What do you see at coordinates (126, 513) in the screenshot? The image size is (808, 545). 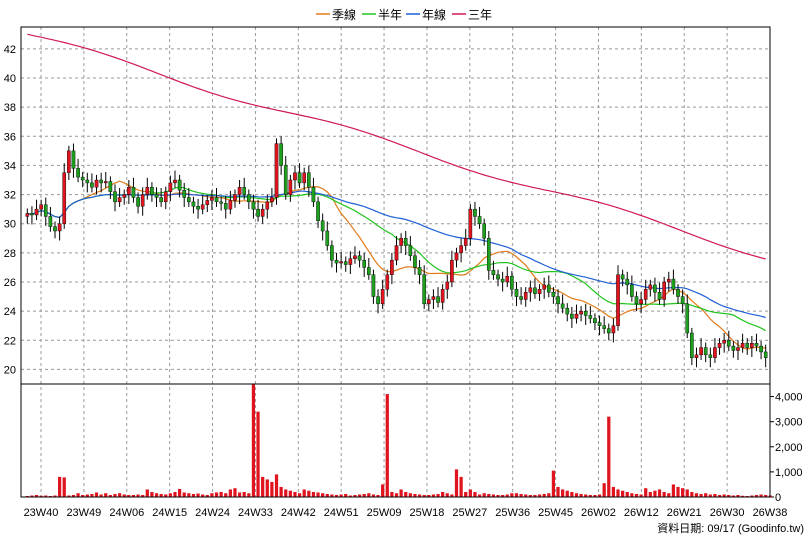 I see `x-tick-label: 24W06` at bounding box center [126, 513].